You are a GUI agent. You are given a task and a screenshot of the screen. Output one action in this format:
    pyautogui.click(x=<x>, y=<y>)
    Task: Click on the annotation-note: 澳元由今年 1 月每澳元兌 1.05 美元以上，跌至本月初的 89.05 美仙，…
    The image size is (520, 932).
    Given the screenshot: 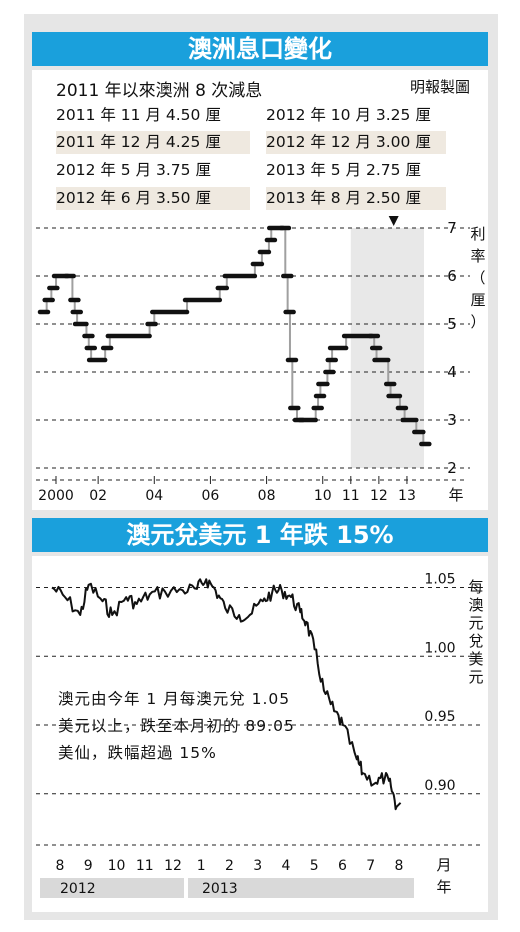 What is the action you would take?
    pyautogui.click(x=176, y=726)
    